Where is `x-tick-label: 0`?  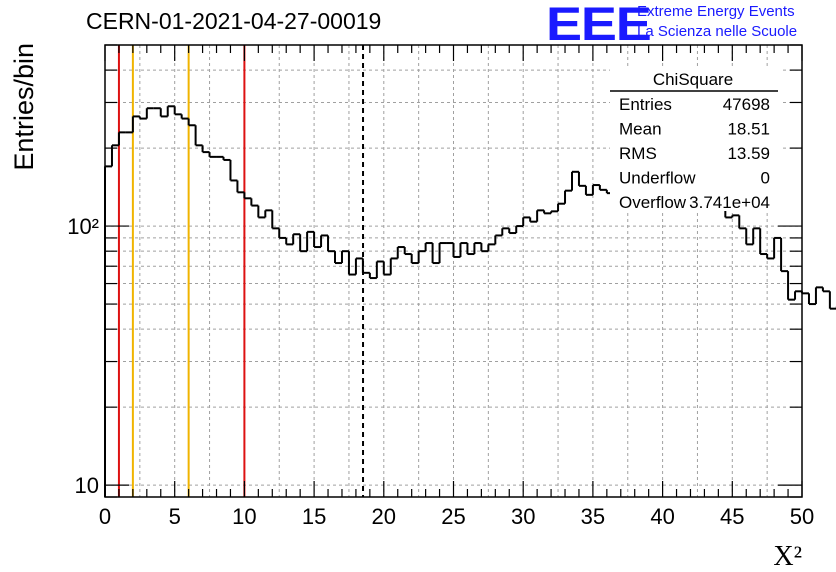
x-tick-label: 0 is located at coordinates (105, 516).